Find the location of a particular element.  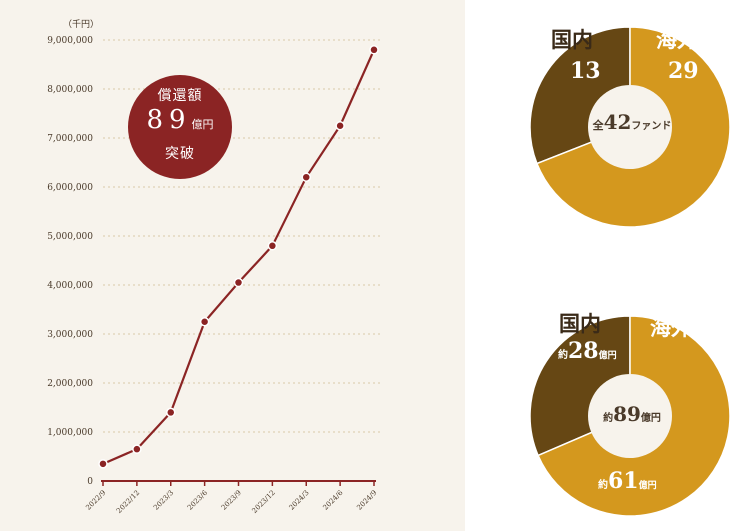

badge-amount: 89億円 is located at coordinates (180, 120).